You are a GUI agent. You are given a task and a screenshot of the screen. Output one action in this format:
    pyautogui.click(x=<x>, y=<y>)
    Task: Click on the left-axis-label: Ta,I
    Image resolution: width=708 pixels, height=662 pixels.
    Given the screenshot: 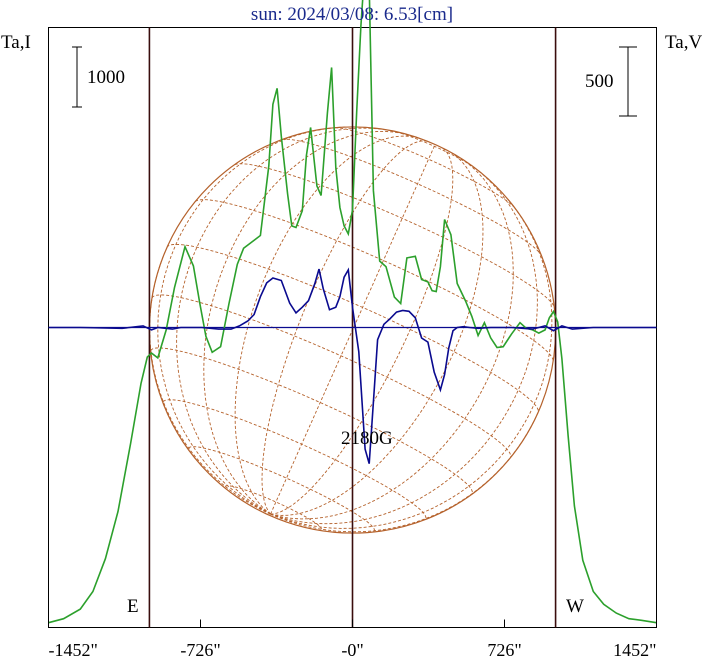 What is the action you would take?
    pyautogui.click(x=16, y=42)
    